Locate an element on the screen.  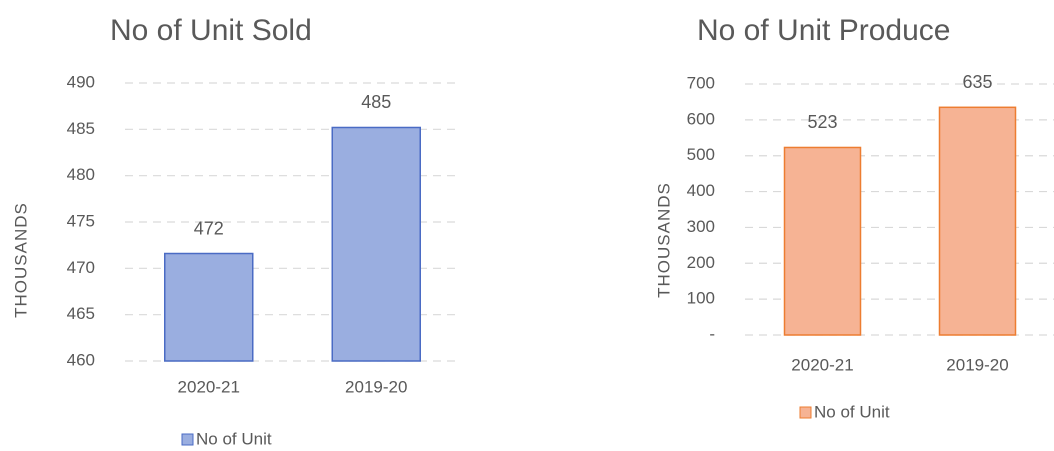
y-tick-label: 500 is located at coordinates (701, 154).